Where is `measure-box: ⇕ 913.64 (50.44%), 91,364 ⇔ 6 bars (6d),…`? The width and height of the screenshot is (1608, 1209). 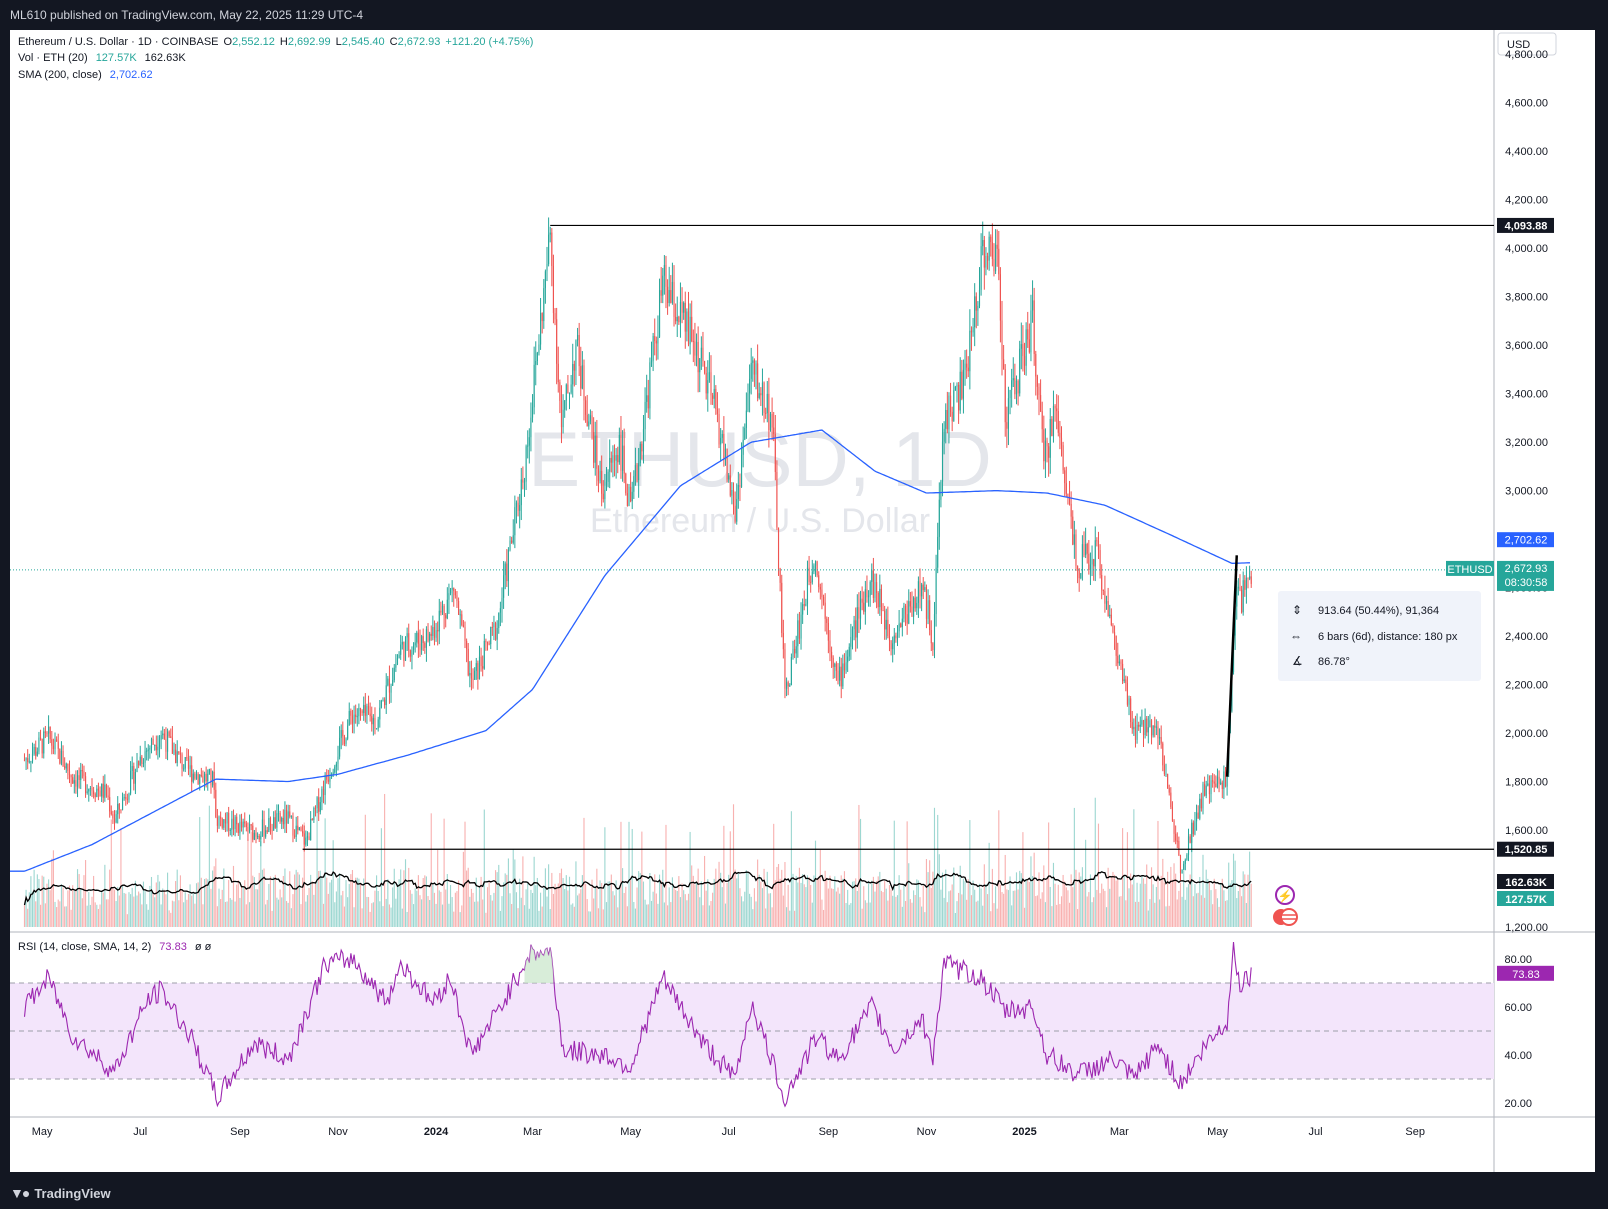
measure-box: ⇕ 913.64 (50.44%), 91,364 ⇔ 6 bars (6d),… is located at coordinates (1379, 636).